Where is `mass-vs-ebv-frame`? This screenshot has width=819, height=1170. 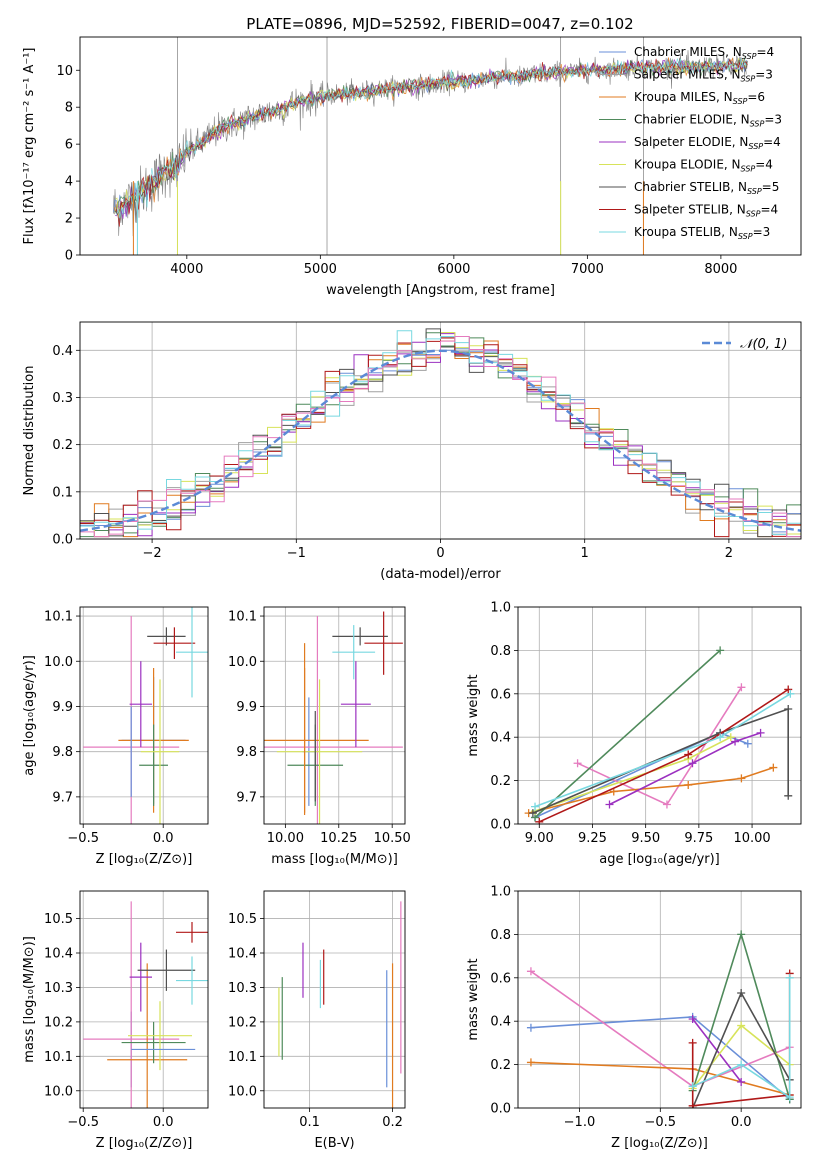 mass-vs-ebv-frame is located at coordinates (334, 999).